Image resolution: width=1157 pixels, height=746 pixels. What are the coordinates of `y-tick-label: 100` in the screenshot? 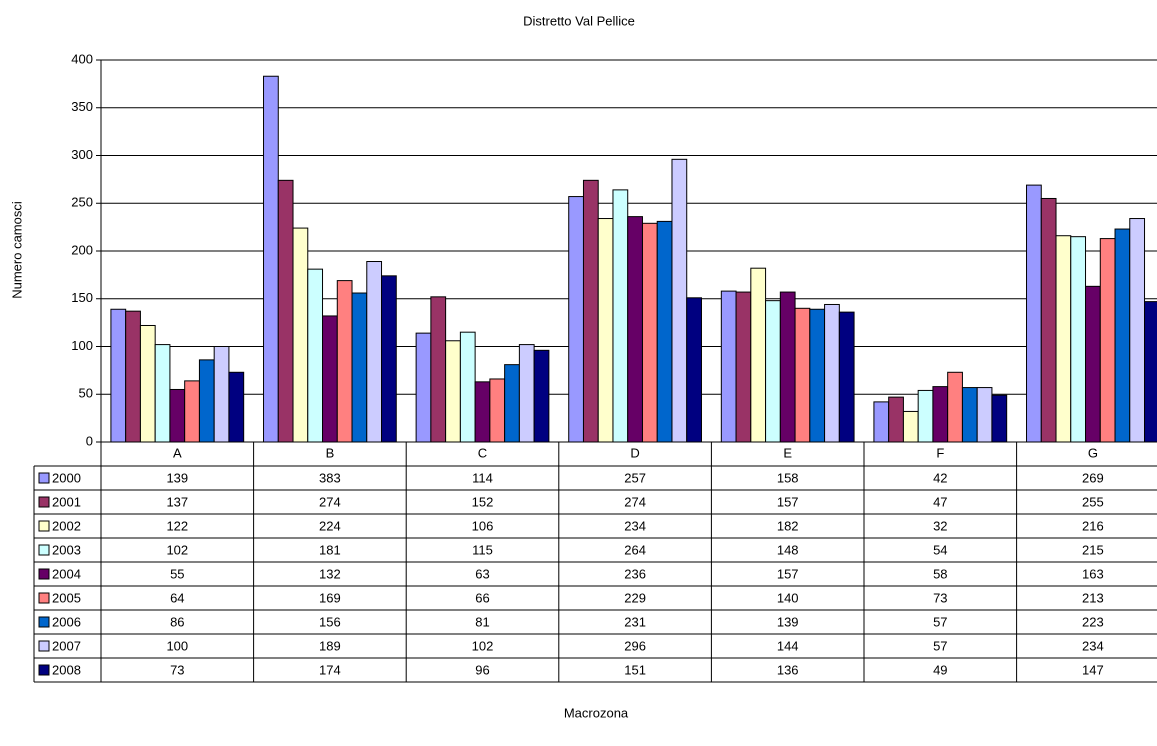 It's located at (82, 345).